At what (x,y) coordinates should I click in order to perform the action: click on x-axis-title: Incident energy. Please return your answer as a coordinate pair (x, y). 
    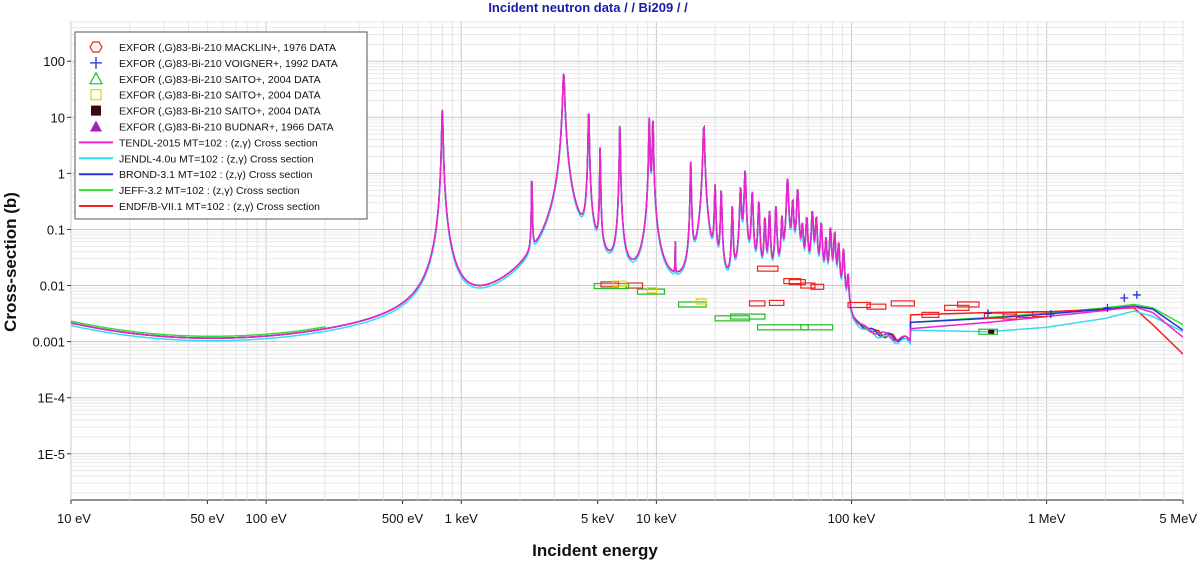
    Looking at the image, I should click on (595, 550).